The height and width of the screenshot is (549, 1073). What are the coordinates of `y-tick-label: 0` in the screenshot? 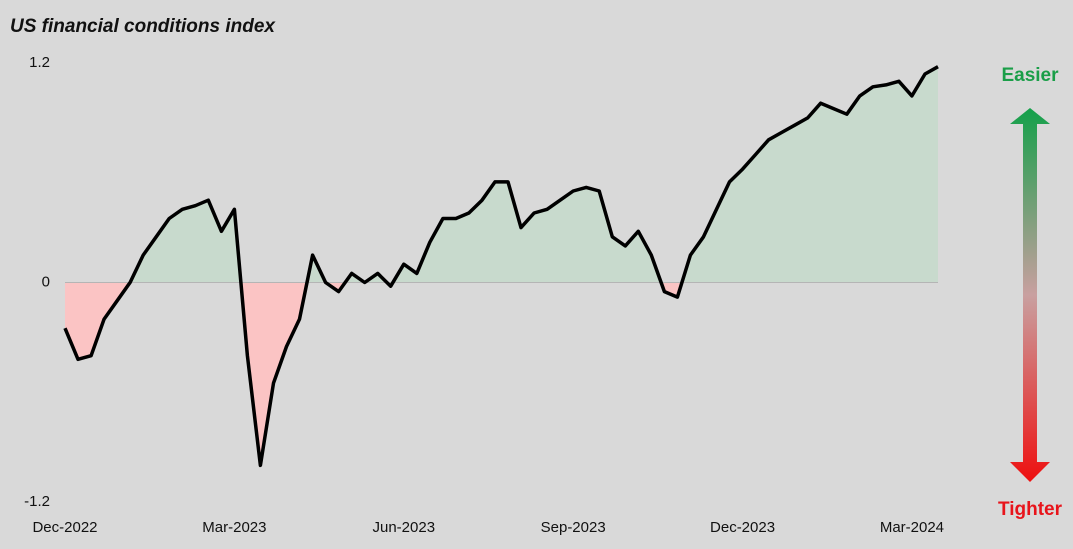 It's located at (46, 281).